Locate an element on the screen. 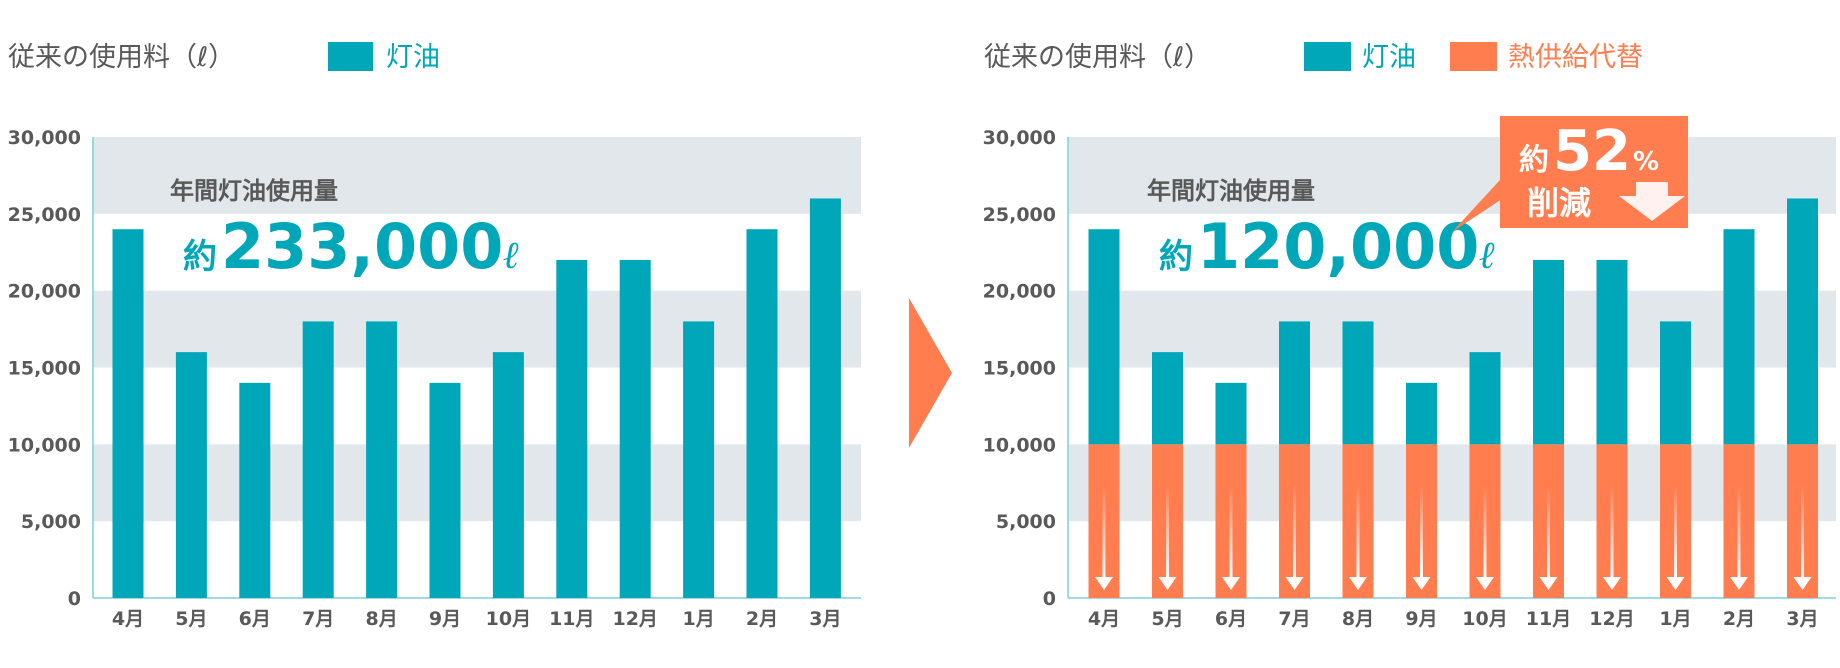 This screenshot has width=1840, height=668. callout-percent: 52 is located at coordinates (1592, 151).